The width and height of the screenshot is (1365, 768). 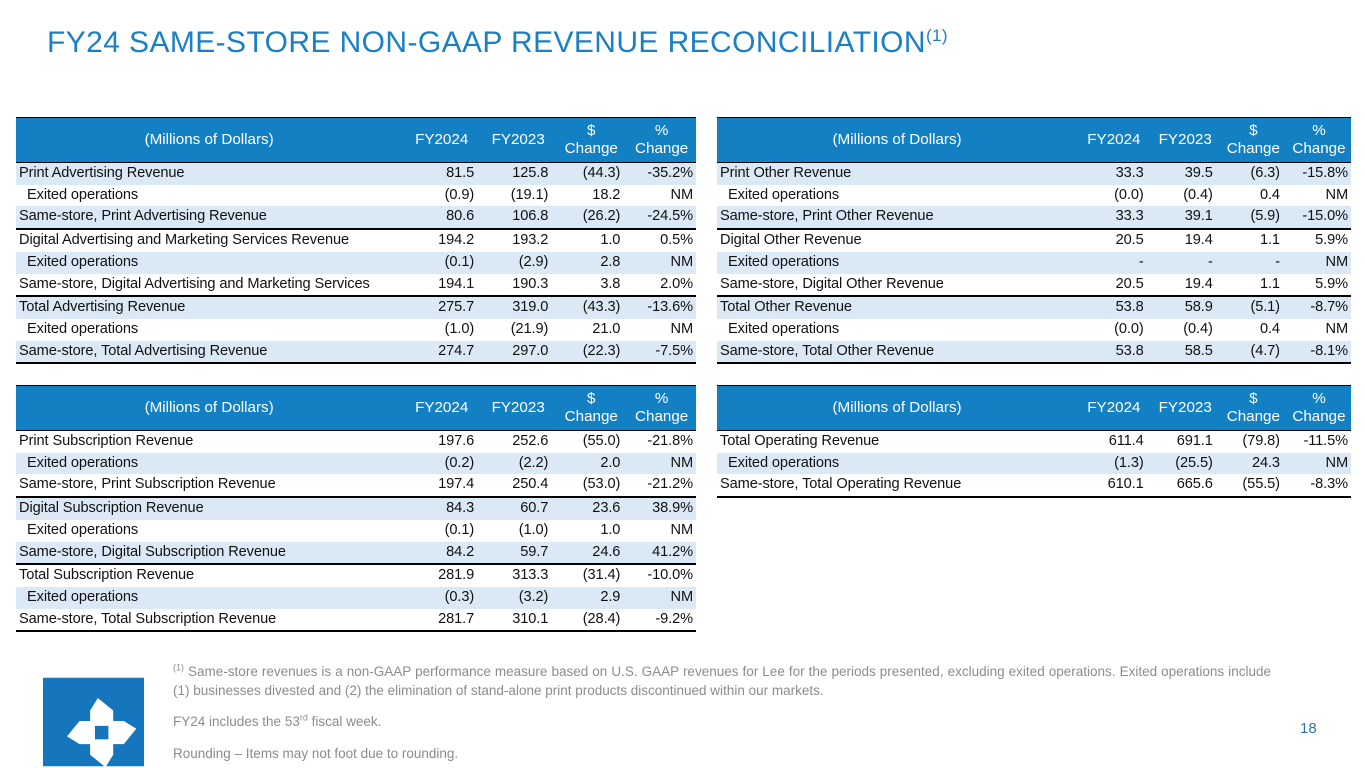 What do you see at coordinates (661, 486) in the screenshot?
I see `cell-pct-change: -21.2%` at bounding box center [661, 486].